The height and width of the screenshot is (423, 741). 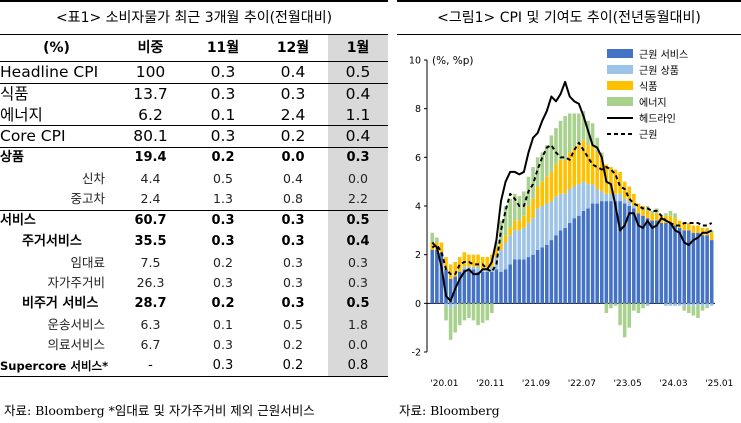 What do you see at coordinates (150, 114) in the screenshot?
I see `row-weight: 6.2` at bounding box center [150, 114].